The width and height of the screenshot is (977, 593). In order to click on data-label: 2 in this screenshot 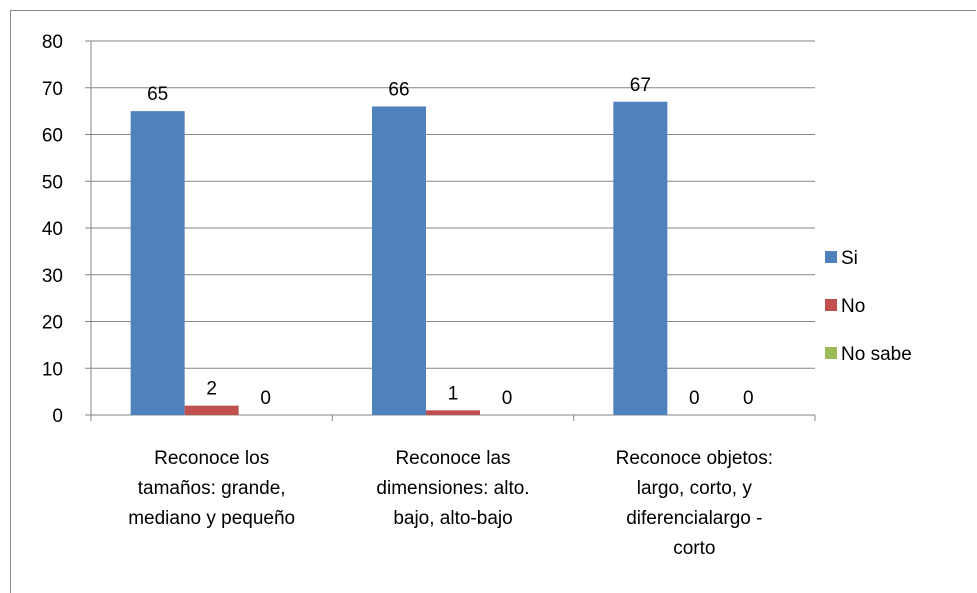, I will do `click(211, 389)`.